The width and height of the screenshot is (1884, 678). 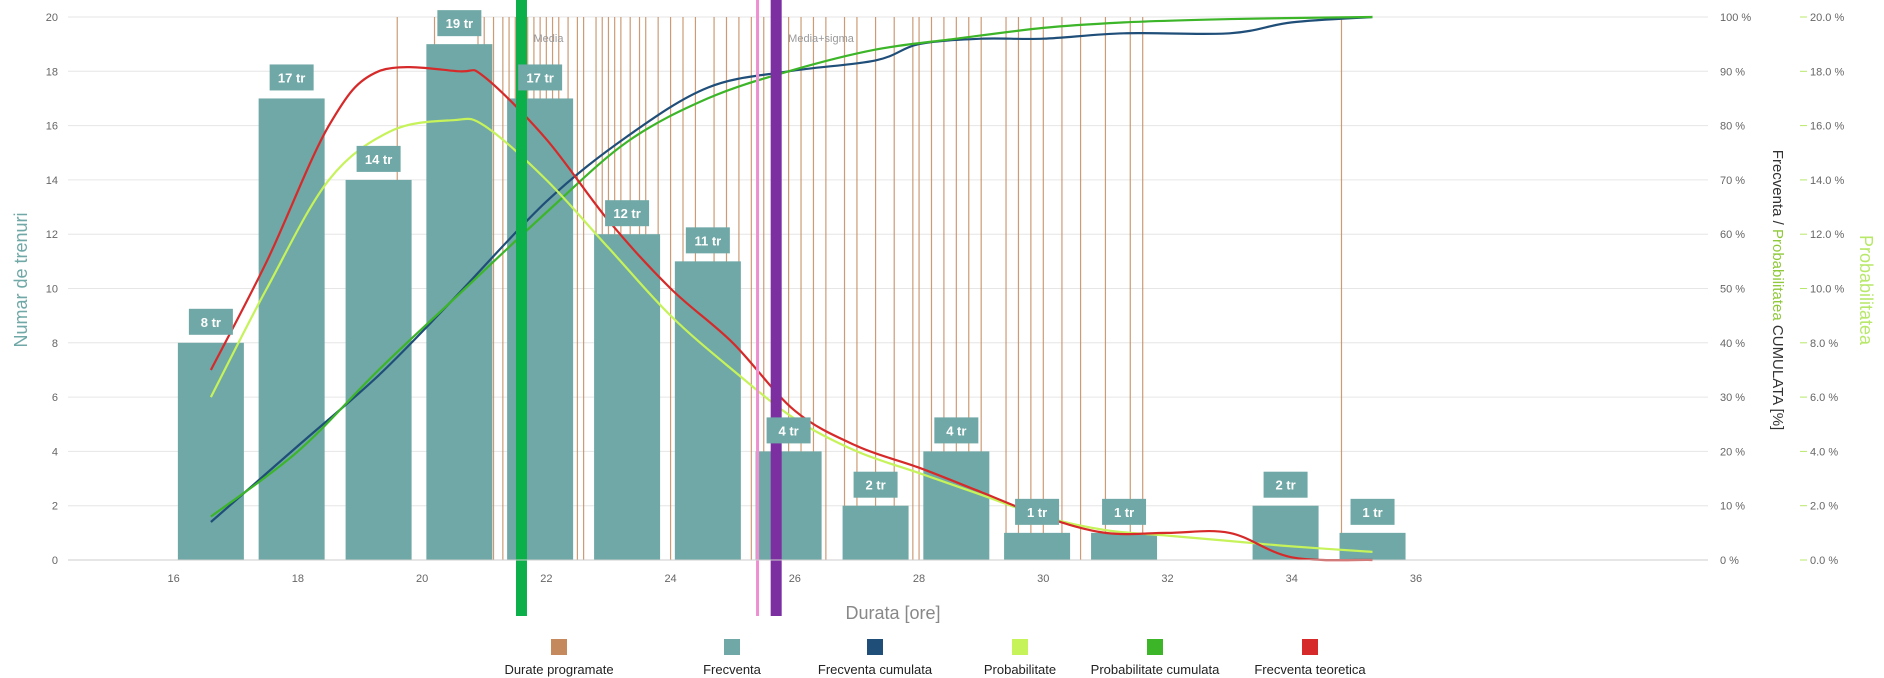 I want to click on y3-tick-label: 18.0 %, so click(x=1827, y=72).